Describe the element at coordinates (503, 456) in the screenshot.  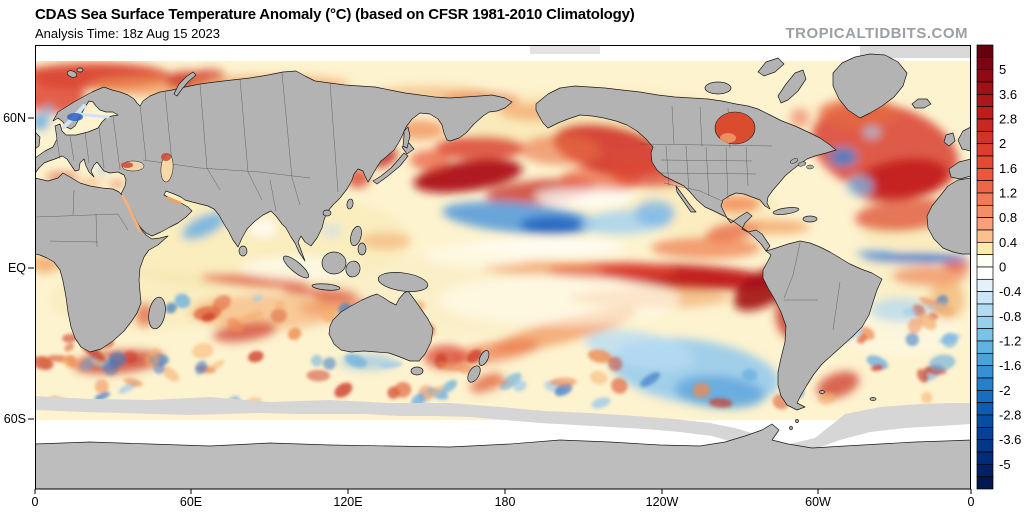
I see `antarctica` at that location.